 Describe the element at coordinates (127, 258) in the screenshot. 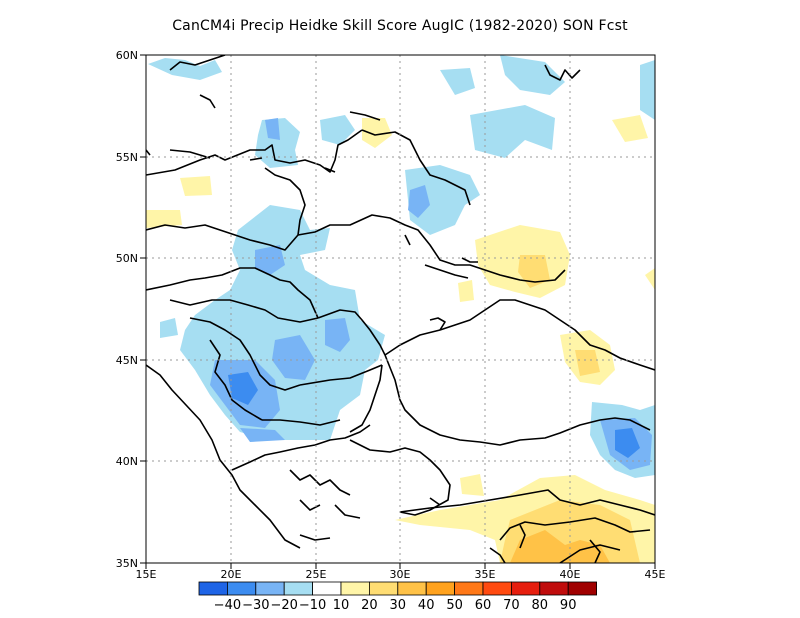

I see `y-tick-label: 50N` at that location.